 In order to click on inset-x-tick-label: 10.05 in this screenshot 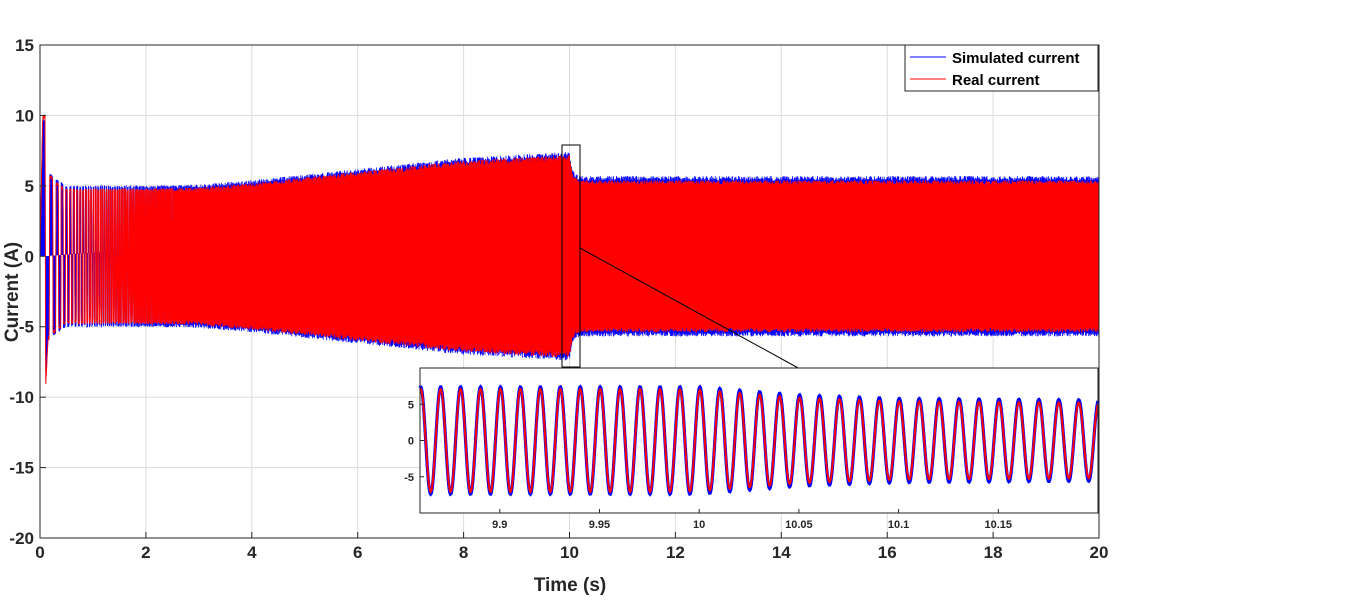, I will do `click(799, 525)`.